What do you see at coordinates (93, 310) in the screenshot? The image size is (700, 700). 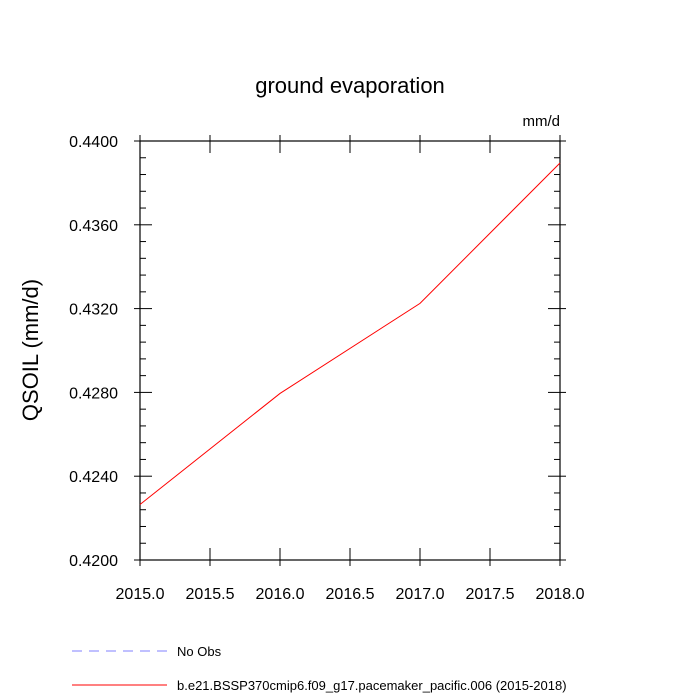 I see `y-tick-label: 0.4320` at bounding box center [93, 310].